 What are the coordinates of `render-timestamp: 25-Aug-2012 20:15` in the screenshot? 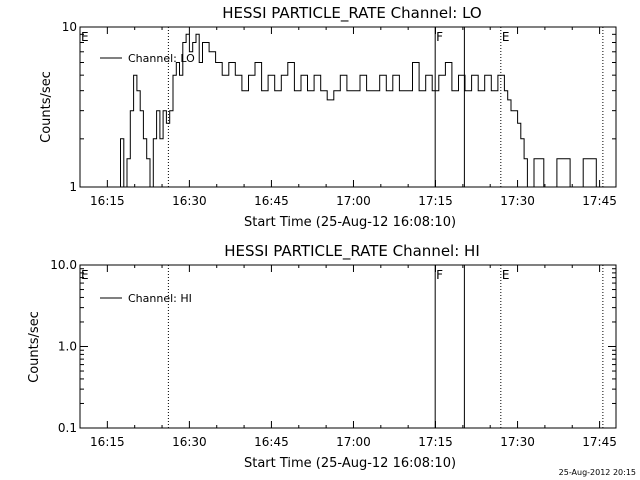 It's located at (597, 472).